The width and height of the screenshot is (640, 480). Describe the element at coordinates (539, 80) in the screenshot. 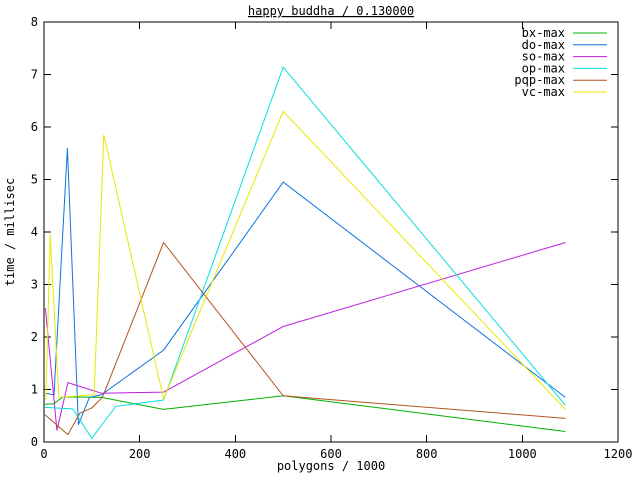

I see `legend-label-pqp-max: pqp-max` at that location.